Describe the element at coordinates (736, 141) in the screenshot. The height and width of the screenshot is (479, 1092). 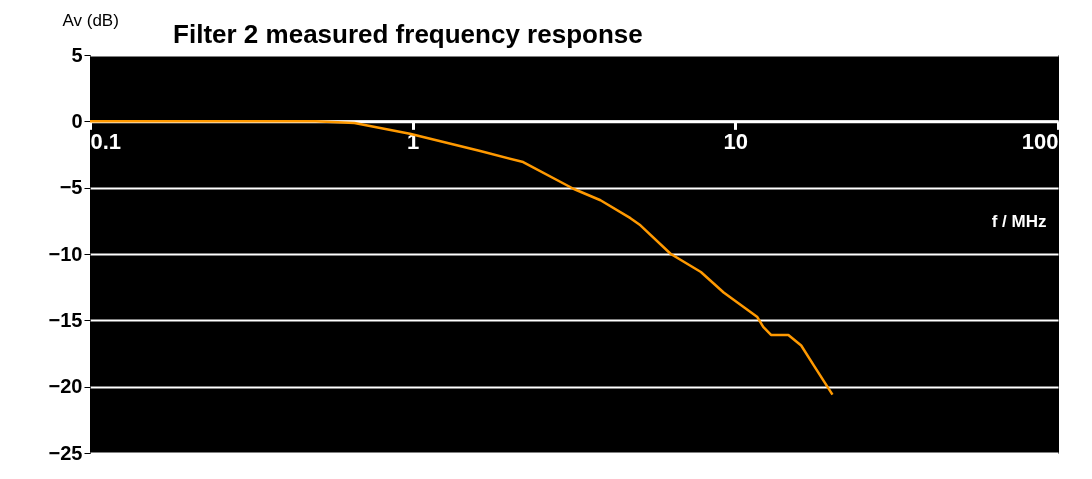
I see `x-tick-label: 10` at that location.